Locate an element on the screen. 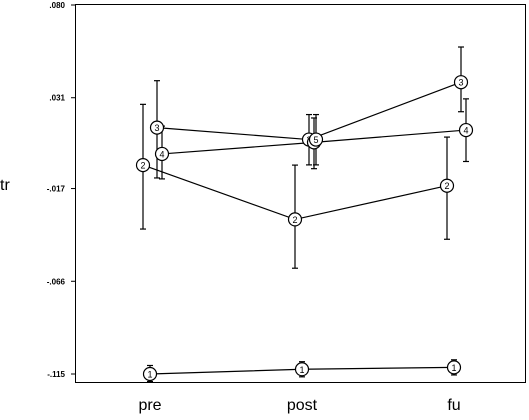 The image size is (529, 420). x-axis-ticks: pre post fu is located at coordinates (299, 405).